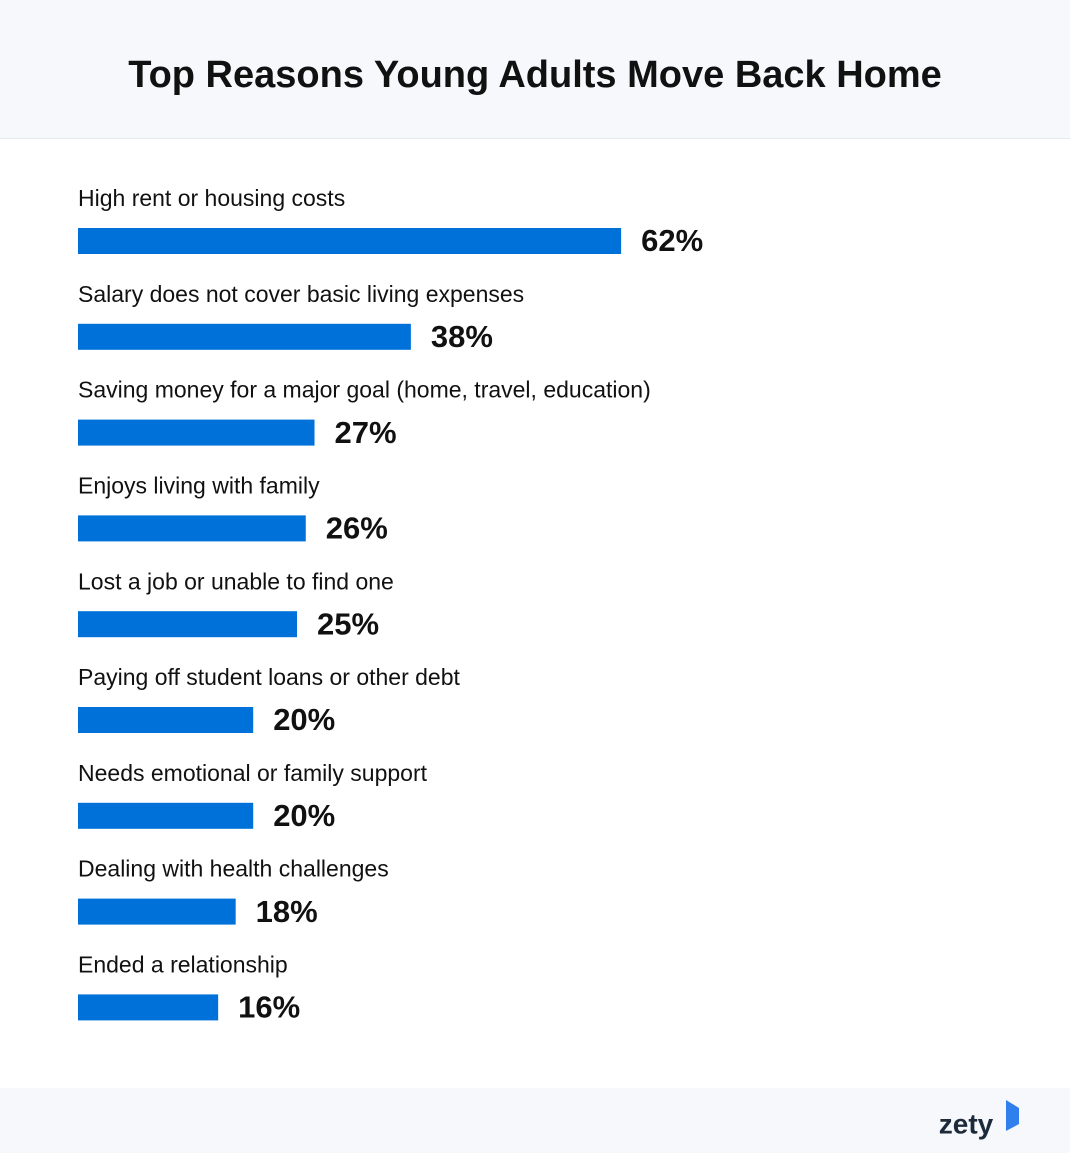  Describe the element at coordinates (535, 75) in the screenshot. I see `chart-title: Top Reasons Young Adults Move Back Home` at that location.